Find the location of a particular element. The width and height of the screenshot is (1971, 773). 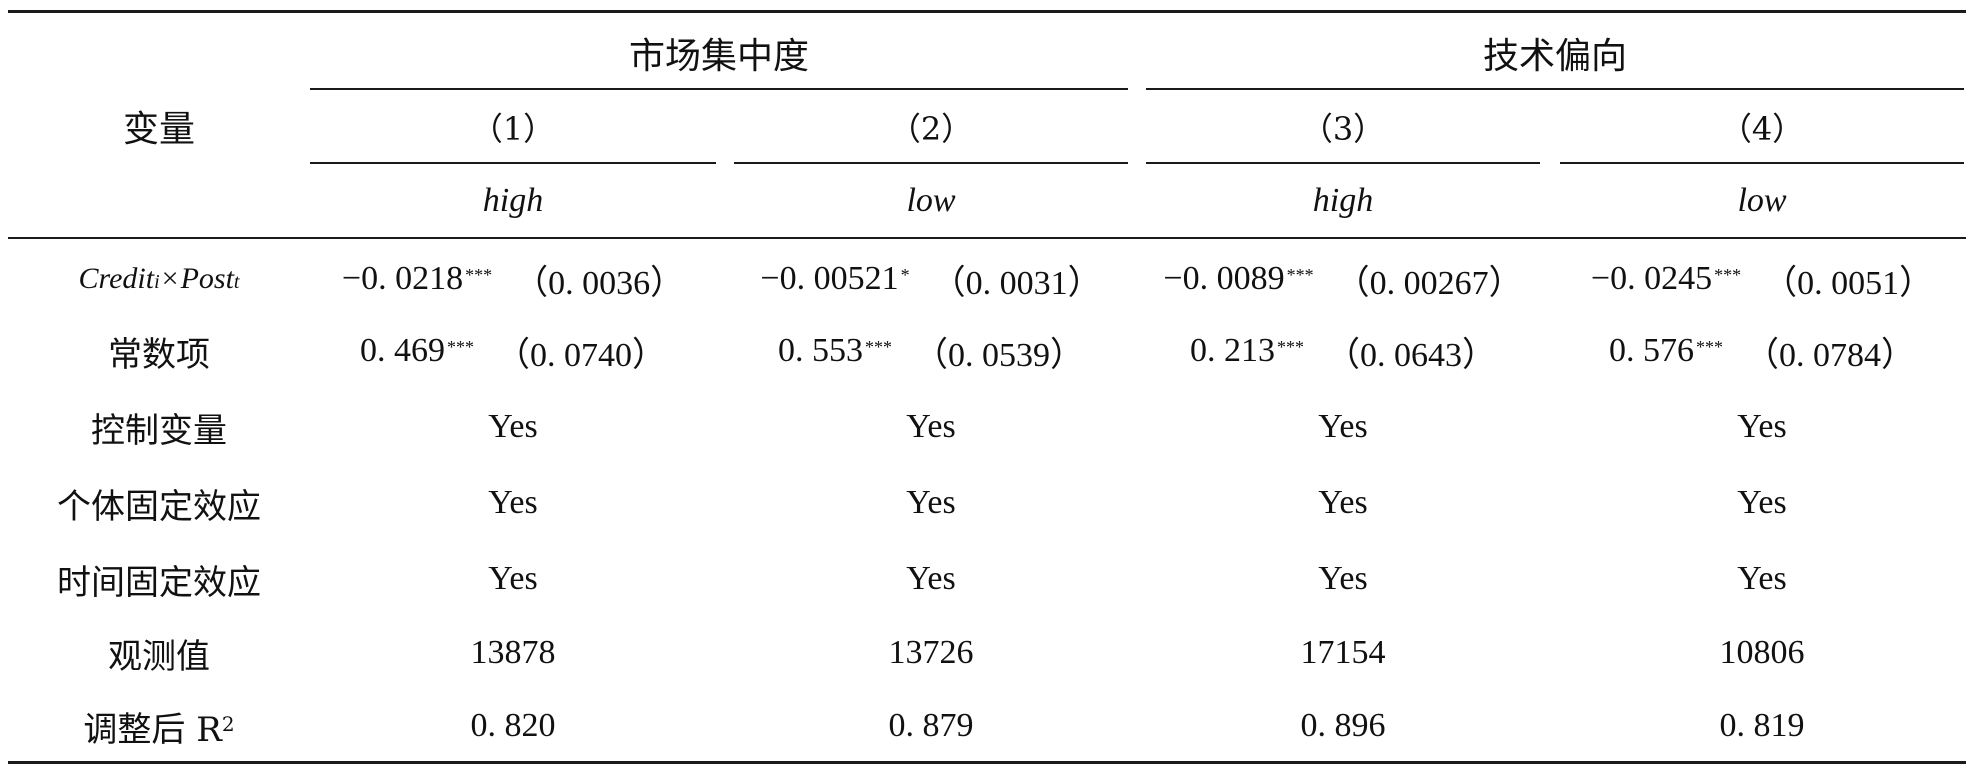

column-number-4: （4） is located at coordinates (1762, 127).